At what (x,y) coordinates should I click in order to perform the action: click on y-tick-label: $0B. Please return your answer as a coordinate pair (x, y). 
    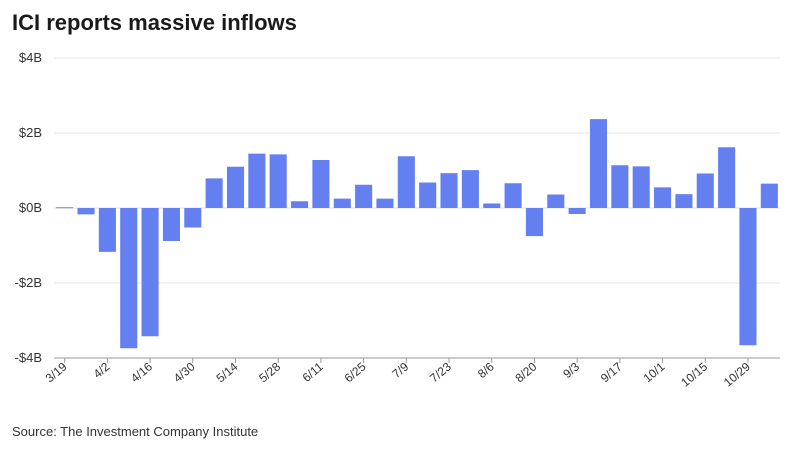
    Looking at the image, I should click on (30, 207).